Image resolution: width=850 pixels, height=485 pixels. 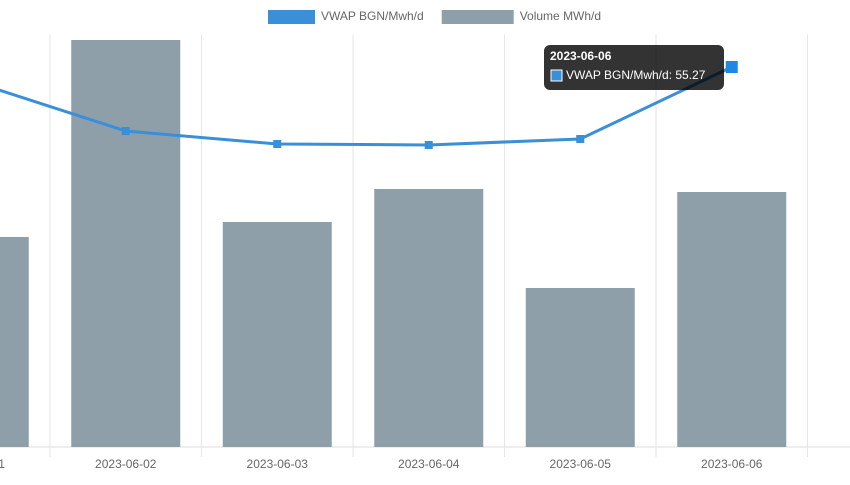 I want to click on tooltip: 2023-06-06 VWAP BGN/Mwh/d: 55.27, so click(x=634, y=67).